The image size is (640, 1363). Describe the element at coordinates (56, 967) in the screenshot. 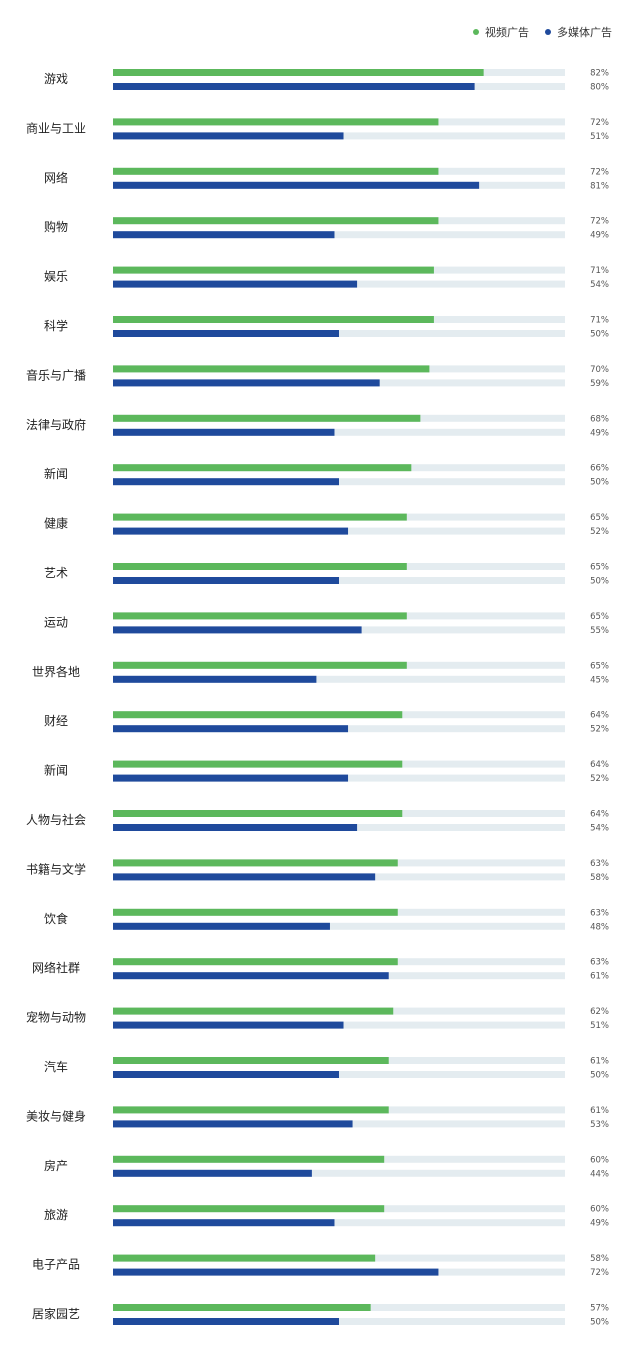

I see `category-label: 网络社群` at that location.